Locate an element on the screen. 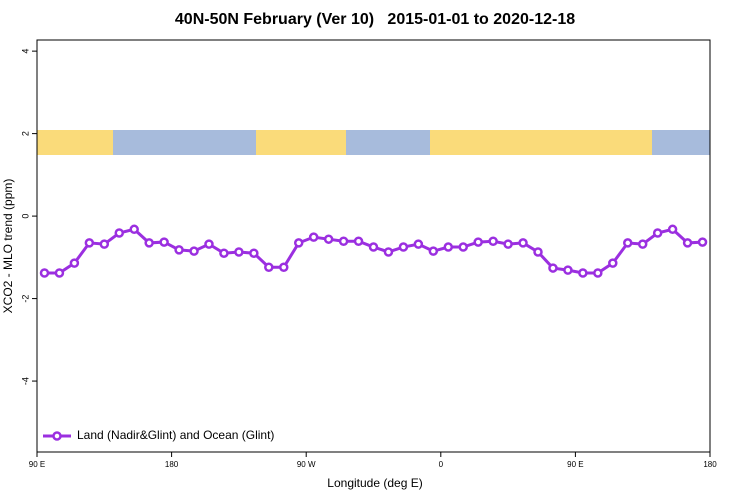  x-tick-label: 90 W is located at coordinates (306, 464).